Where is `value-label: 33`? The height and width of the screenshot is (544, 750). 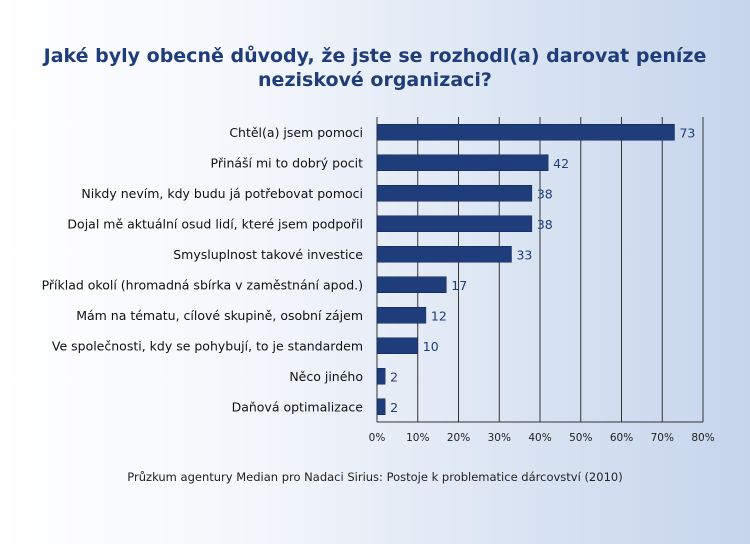 value-label: 33 is located at coordinates (524, 254).